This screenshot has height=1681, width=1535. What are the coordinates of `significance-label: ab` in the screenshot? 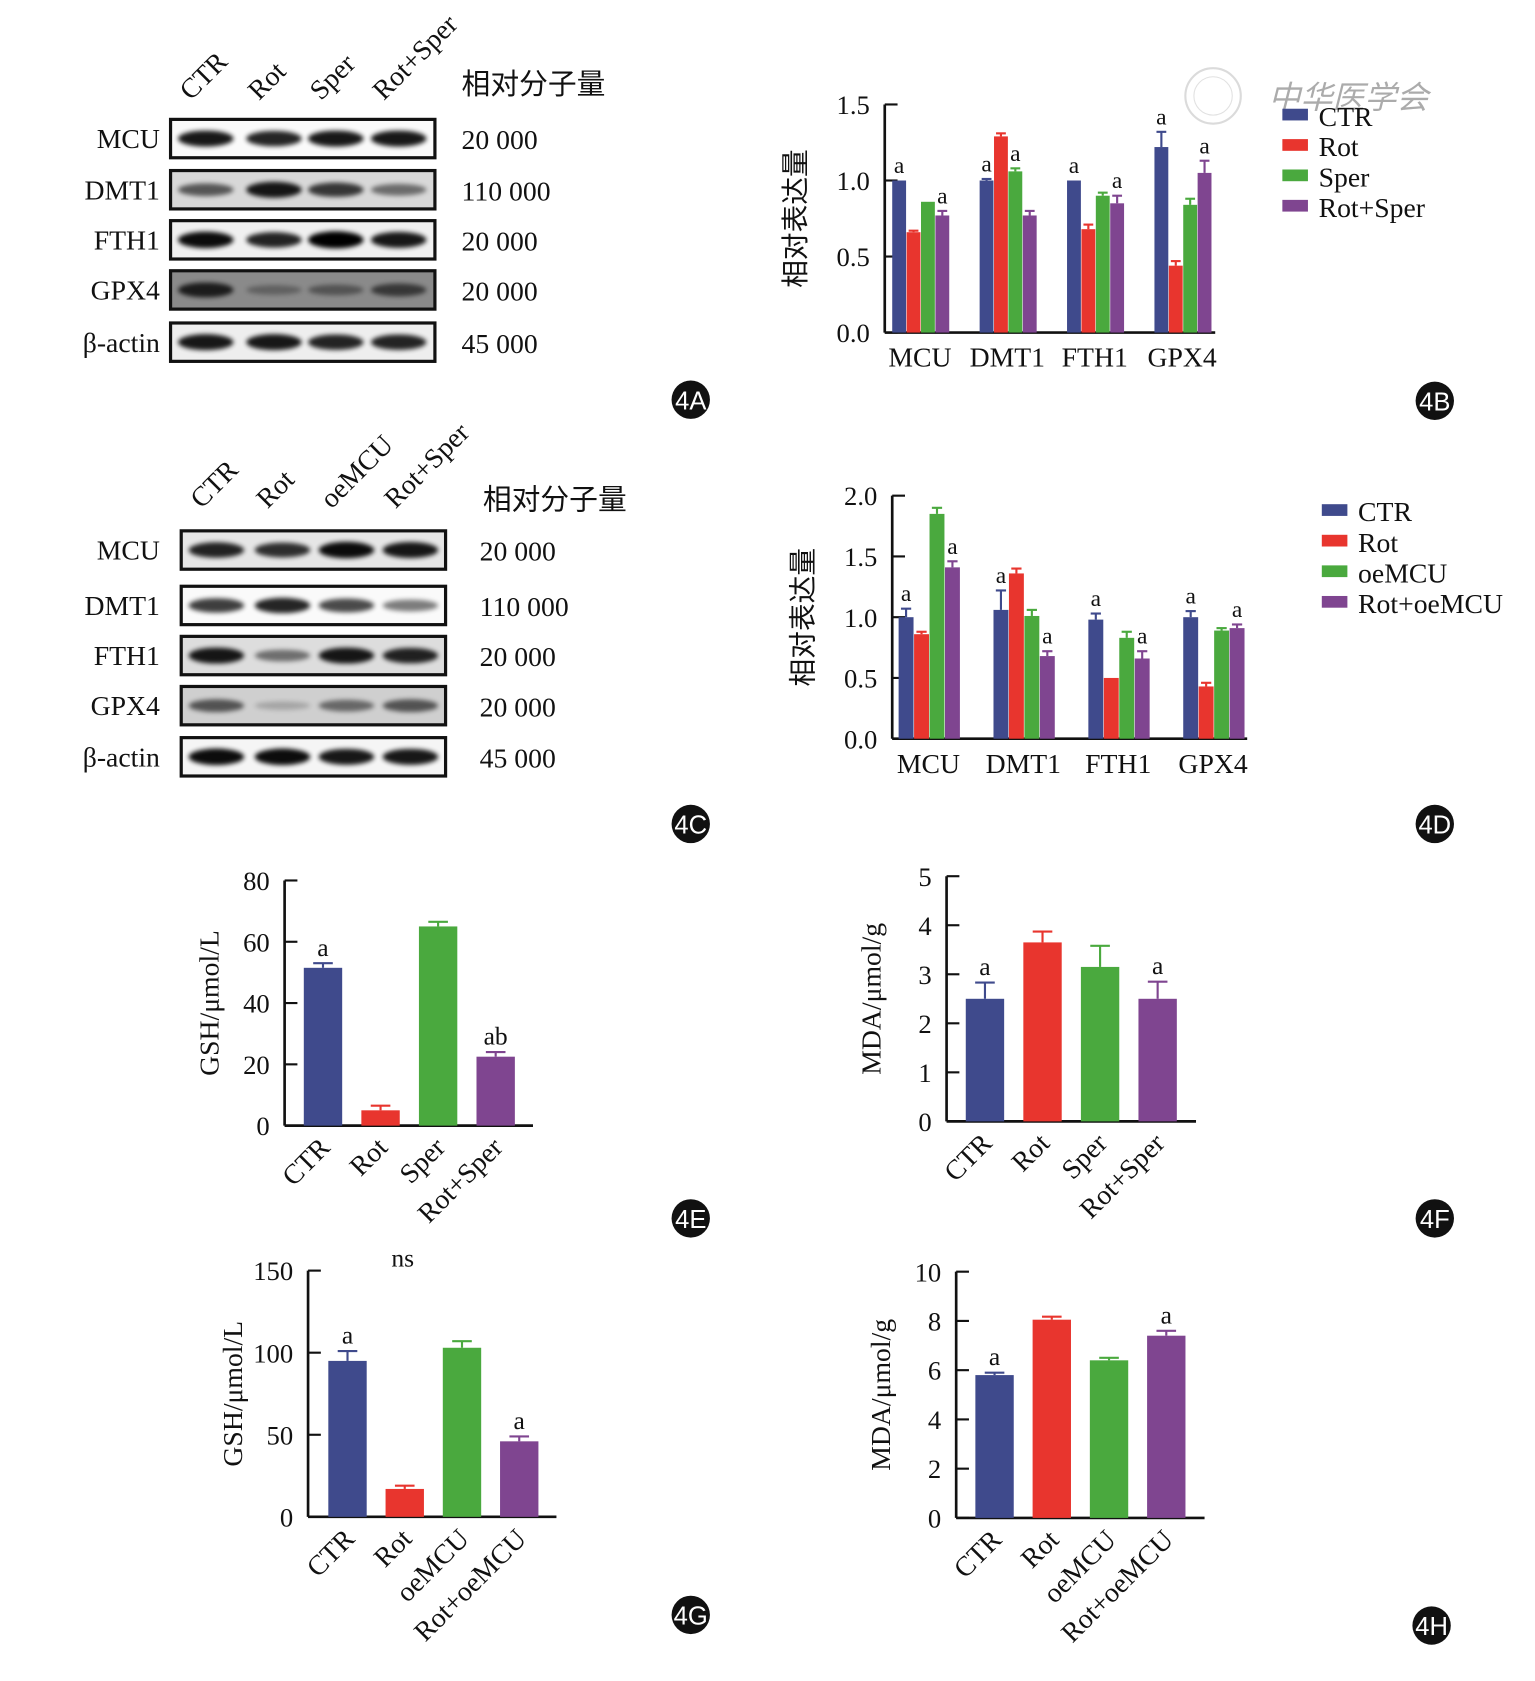 It's located at (496, 1036).